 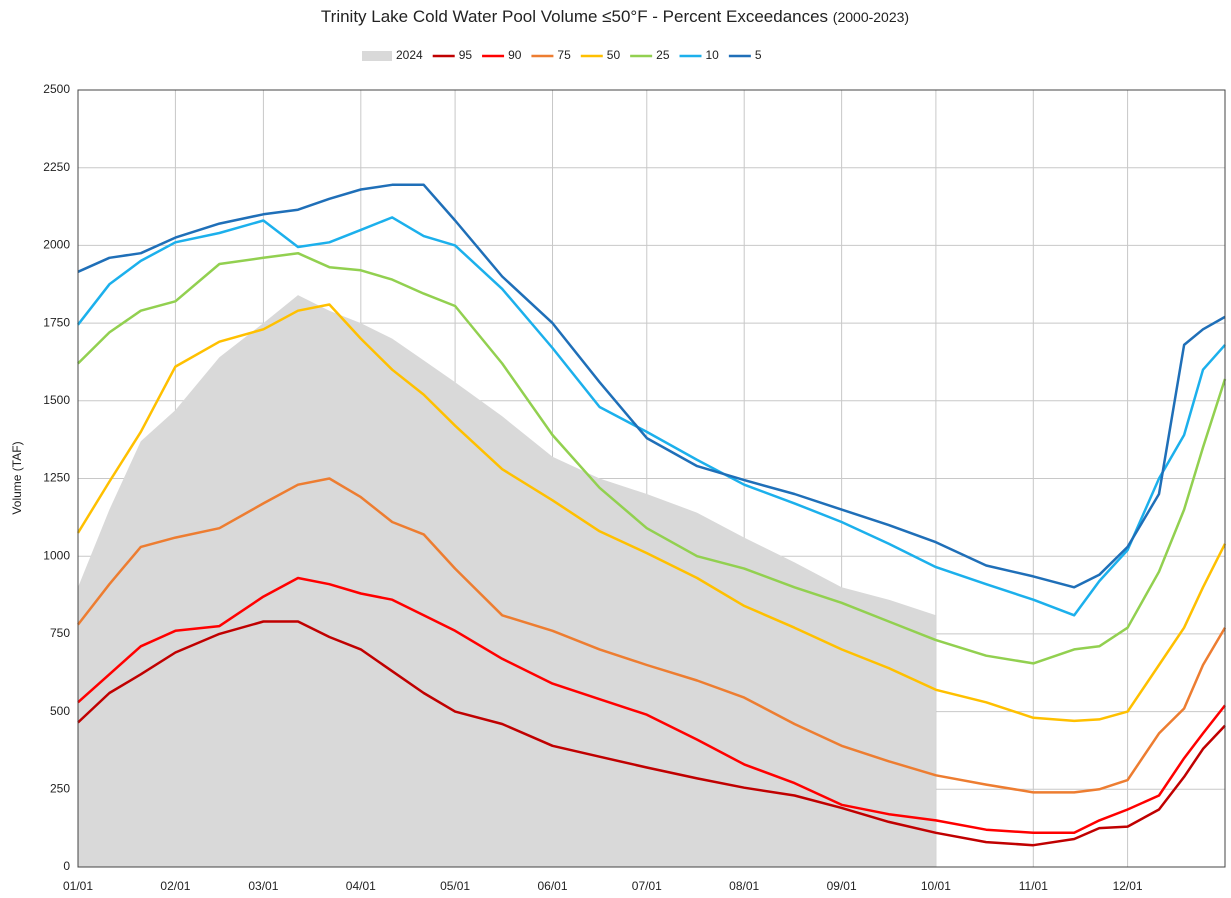 I want to click on y-tick-label: 2000, so click(x=56, y=245).